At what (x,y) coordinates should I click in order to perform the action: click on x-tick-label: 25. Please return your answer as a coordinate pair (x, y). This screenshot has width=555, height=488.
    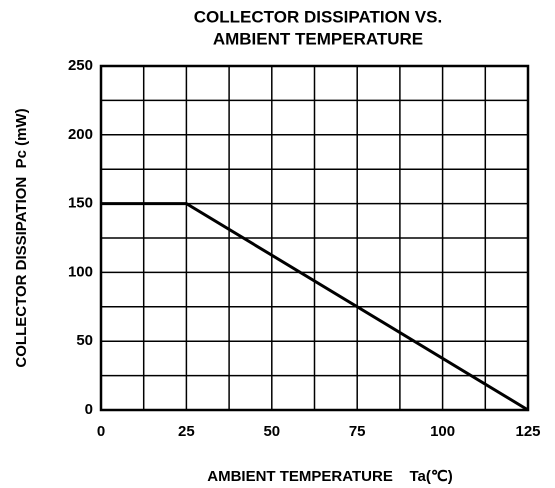
    Looking at the image, I should click on (186, 431).